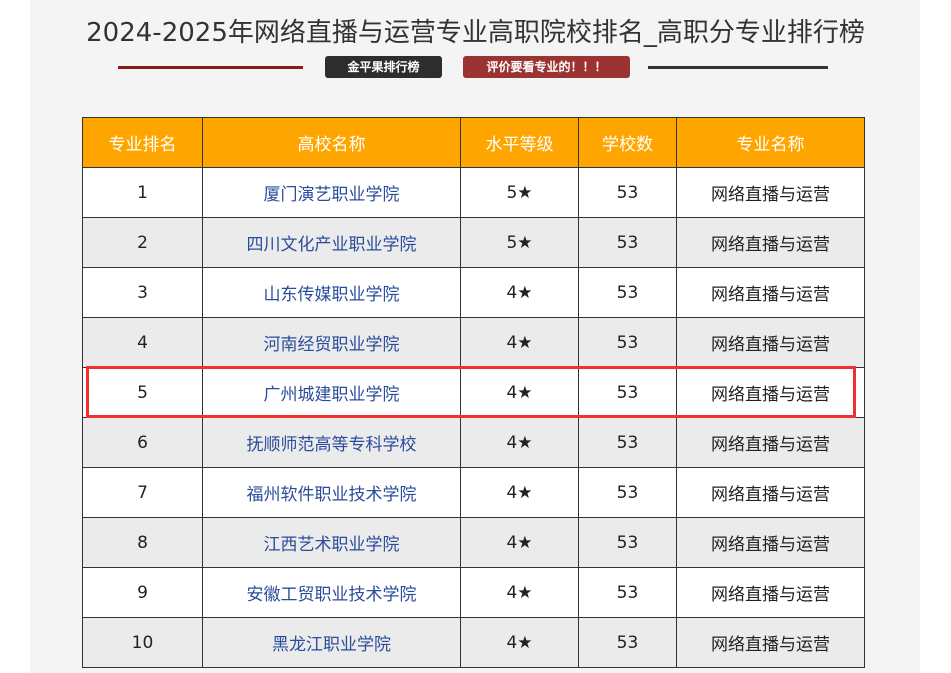 The height and width of the screenshot is (673, 951). What do you see at coordinates (331, 542) in the screenshot?
I see `school-name-link: 江西艺术职业学院` at bounding box center [331, 542].